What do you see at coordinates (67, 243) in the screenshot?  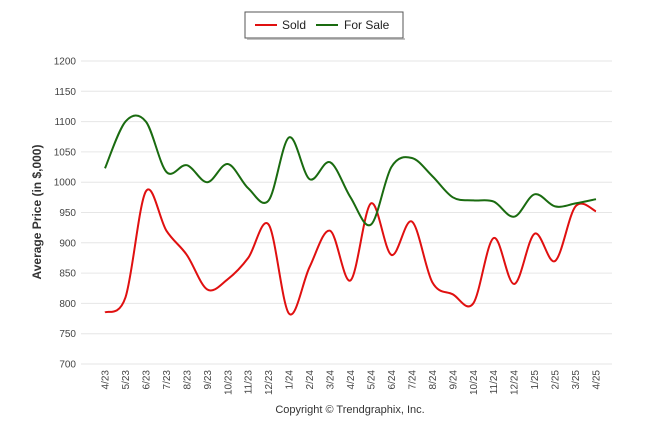 I see `y-tick-label: 900` at bounding box center [67, 243].